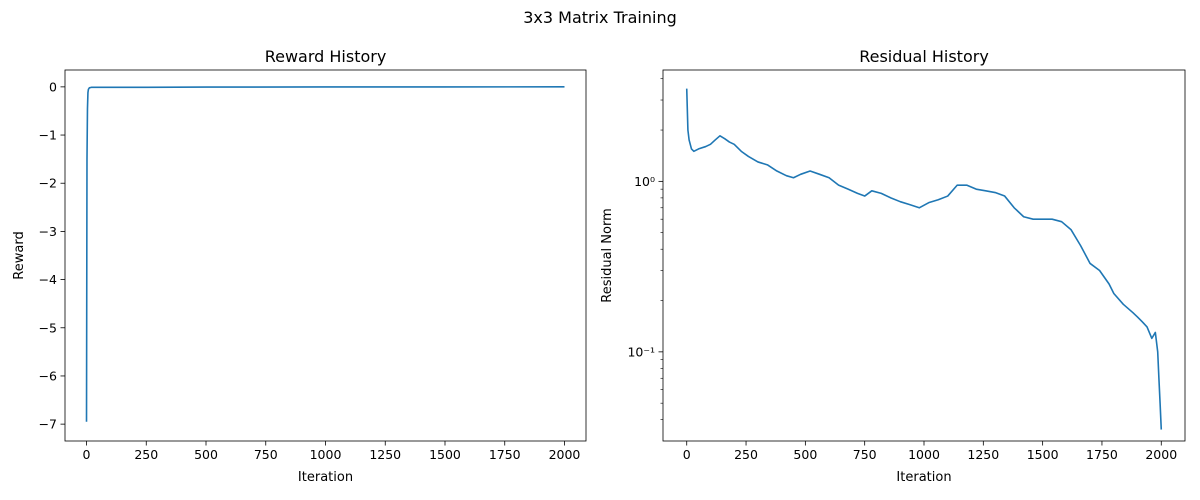 Image resolution: width=1200 pixels, height=500 pixels. Describe the element at coordinates (607, 255) in the screenshot. I see `y-axis-label: Residual Norm` at that location.